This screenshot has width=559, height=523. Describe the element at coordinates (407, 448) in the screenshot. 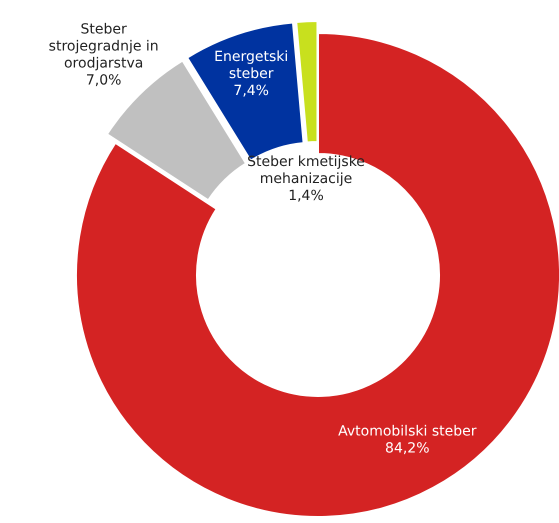

I see `data-label: 84,2%` at that location.